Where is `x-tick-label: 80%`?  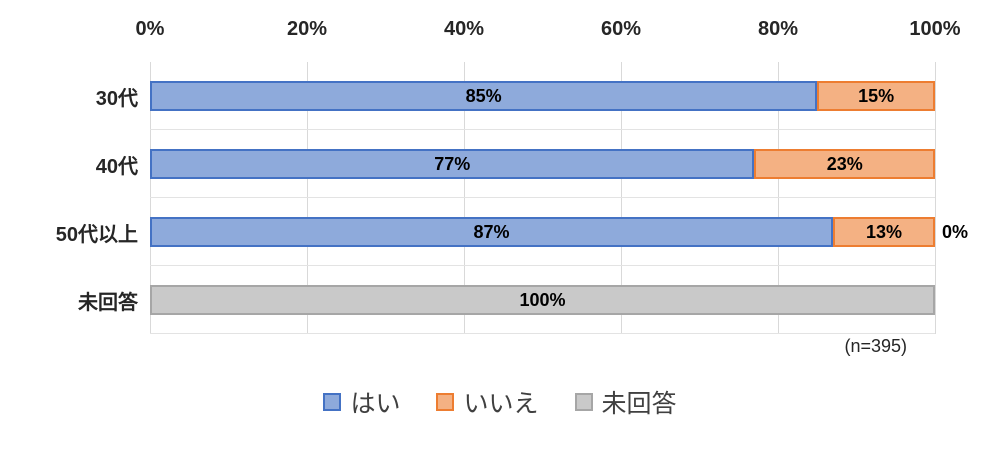 x-tick-label: 80% is located at coordinates (778, 29).